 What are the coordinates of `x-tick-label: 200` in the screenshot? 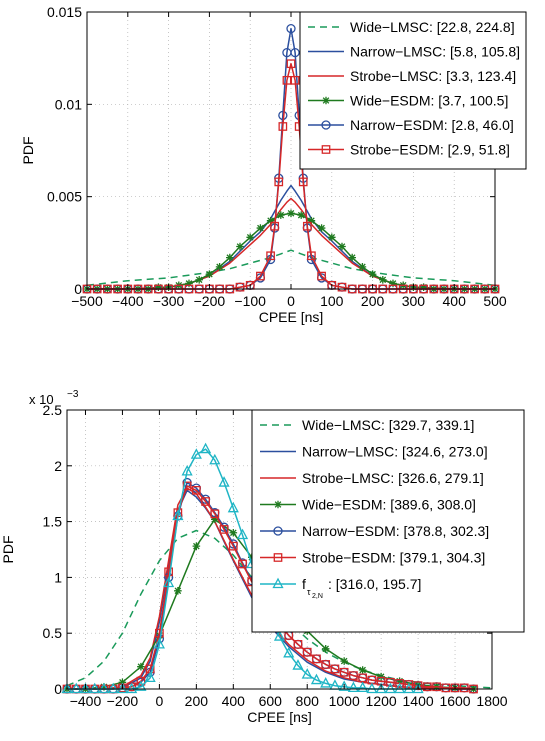 It's located at (373, 301).